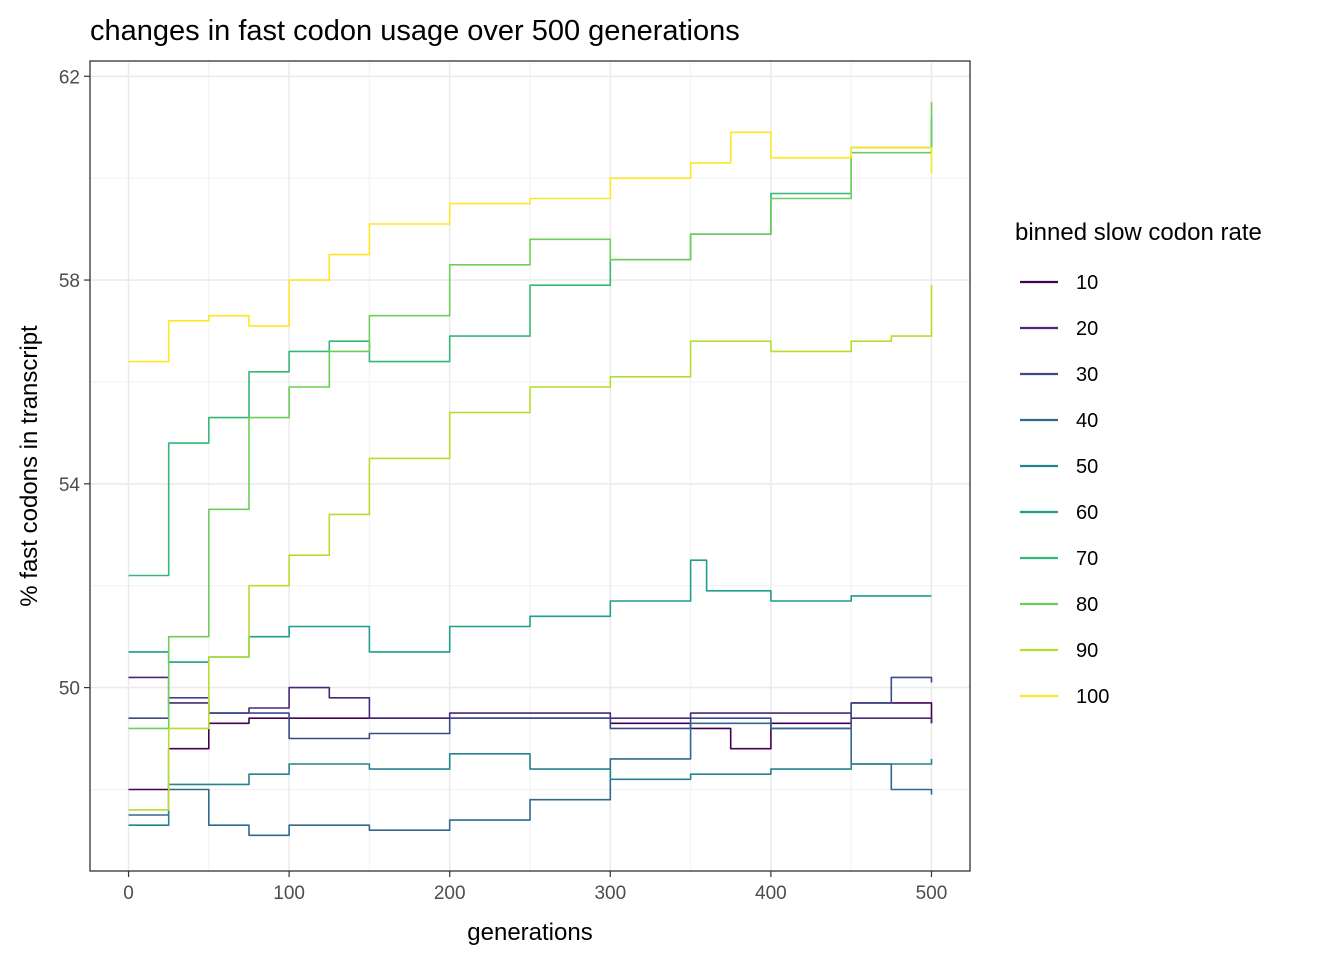  Describe the element at coordinates (535, 887) in the screenshot. I see `x-axis-ticks: 0 100 200 300 400 500` at that location.